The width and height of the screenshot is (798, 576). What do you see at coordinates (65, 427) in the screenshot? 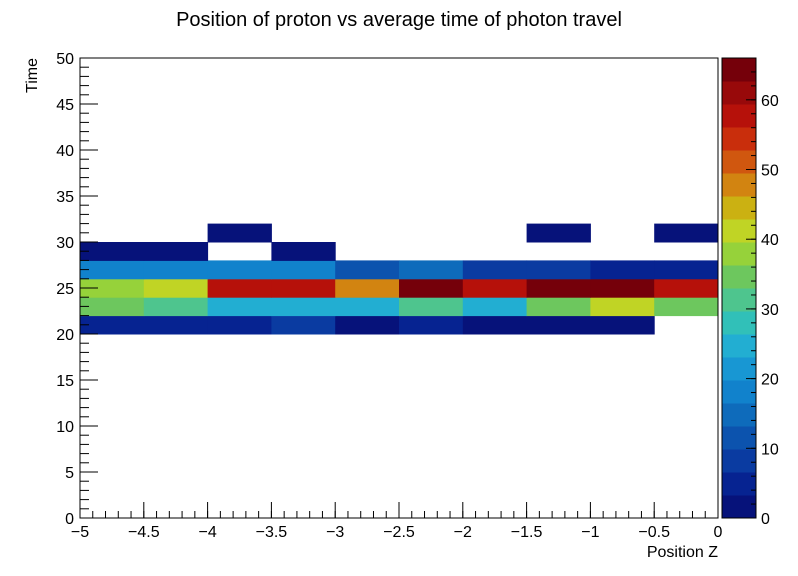
I see `y-tick-label: 10` at bounding box center [65, 427].